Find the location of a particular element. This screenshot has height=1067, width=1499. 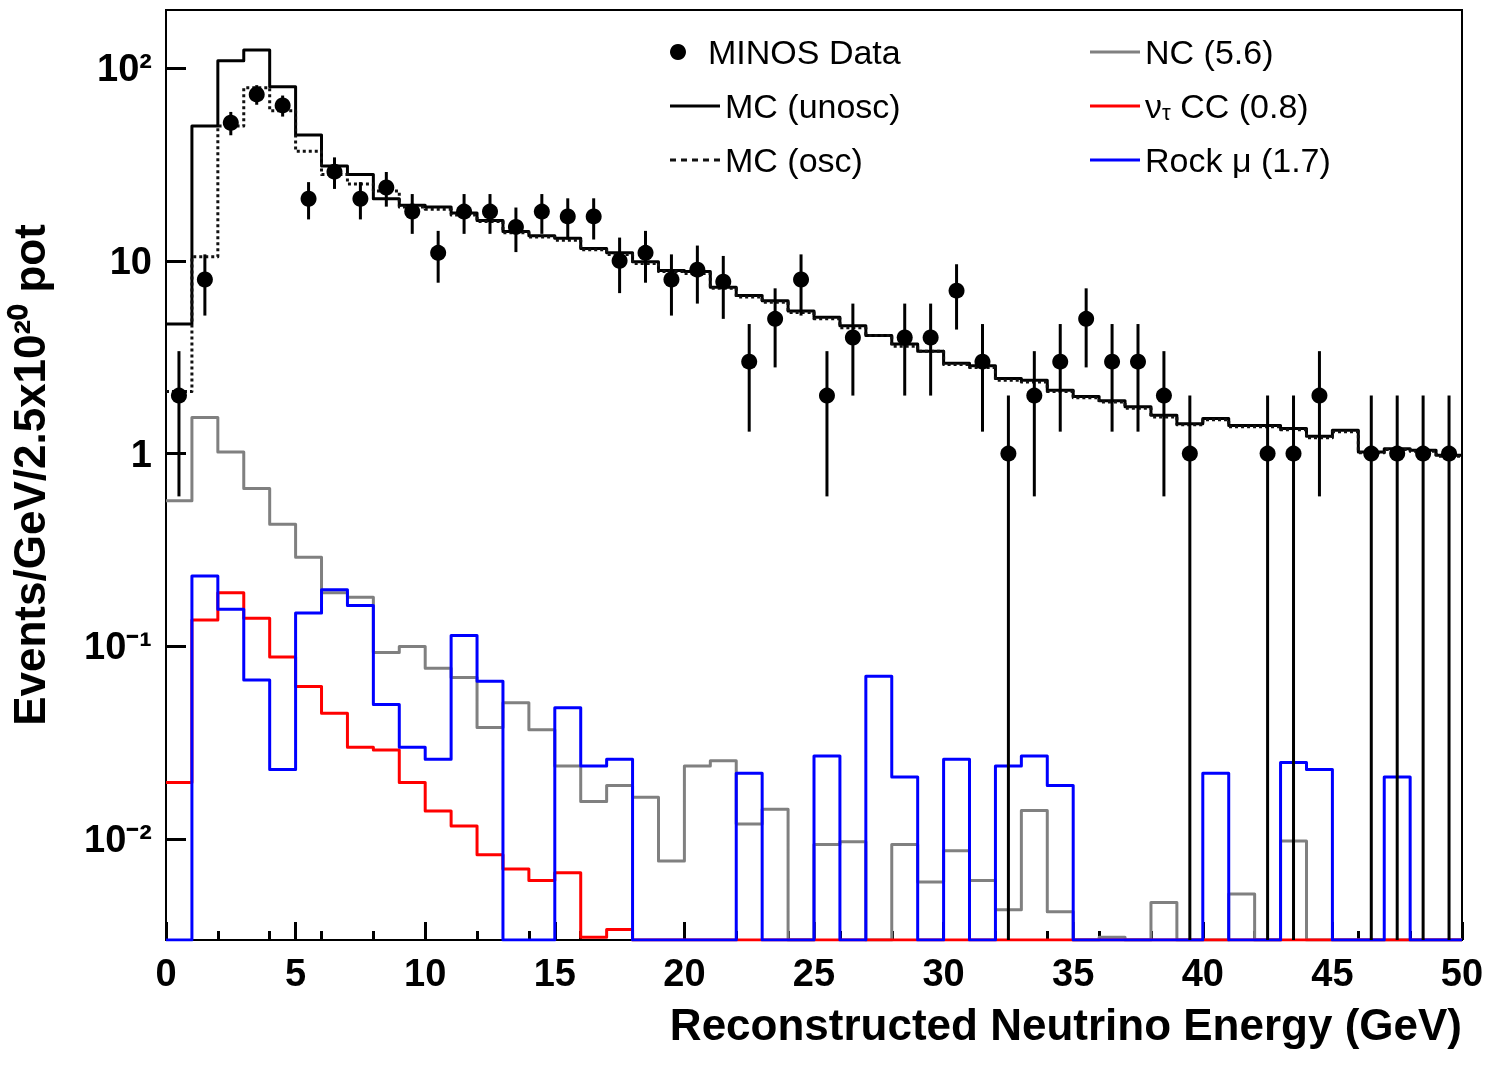

x-axis-title: Reconstructed Neutrino Energy (GeV) is located at coordinates (1065, 1024).